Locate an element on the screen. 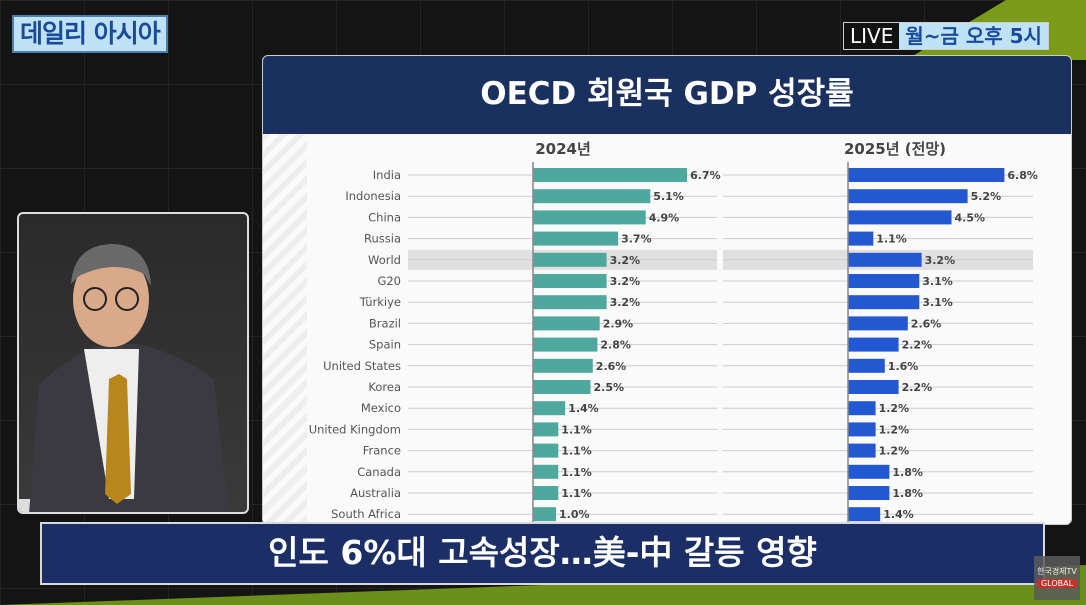 The width and height of the screenshot is (1086, 605). series-header: 2024년 is located at coordinates (563, 149).